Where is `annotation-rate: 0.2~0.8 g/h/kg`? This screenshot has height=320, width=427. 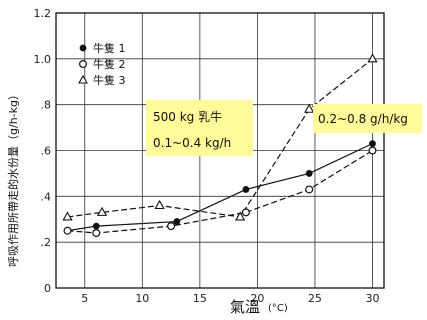 annotation-rate: 0.2~0.8 g/h/kg is located at coordinates (367, 118).